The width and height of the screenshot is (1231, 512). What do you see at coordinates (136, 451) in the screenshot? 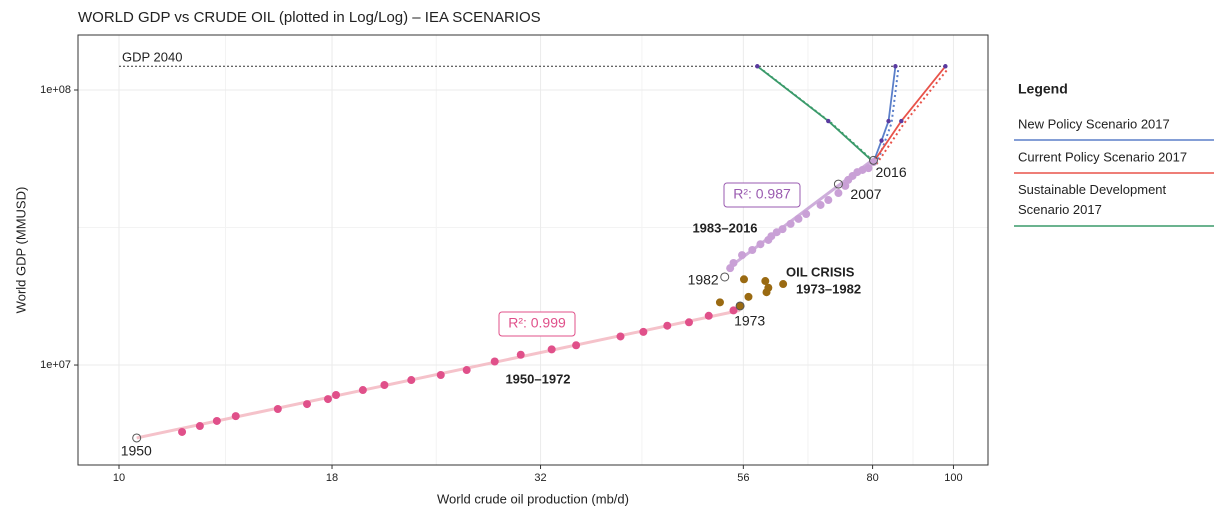
I see `highlight-label: 1950` at bounding box center [136, 451].